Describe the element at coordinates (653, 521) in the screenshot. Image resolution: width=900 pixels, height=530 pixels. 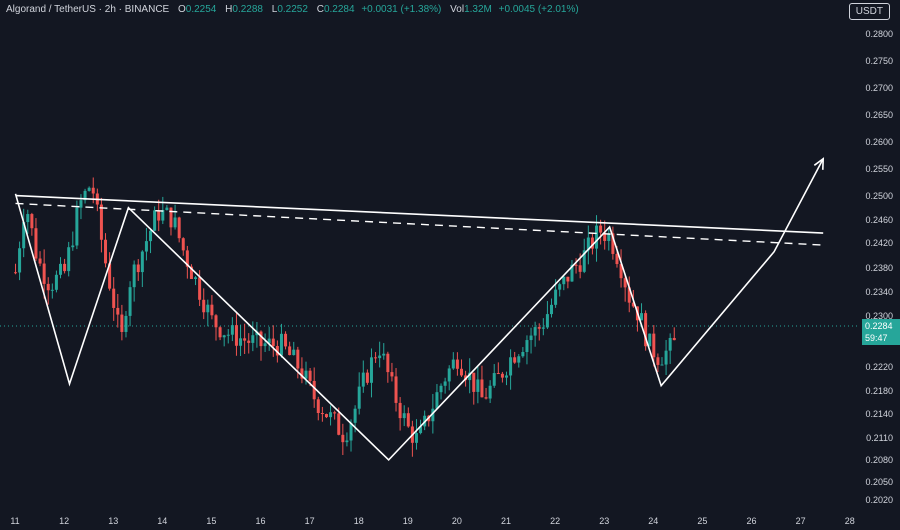
I see `x-tick-label: 24` at that location.